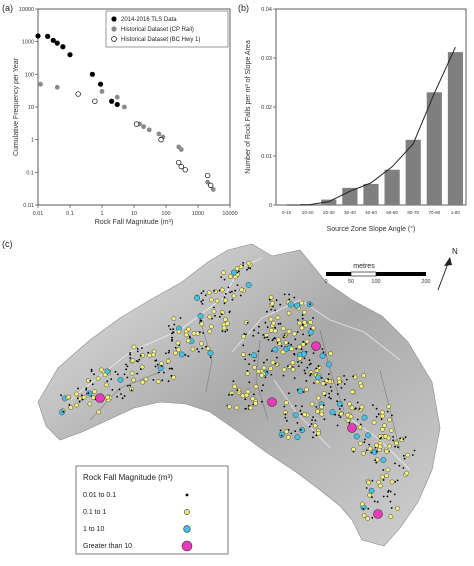 The image size is (474, 566). What do you see at coordinates (187, 495) in the screenshot?
I see `map-legend-marker-small` at bounding box center [187, 495].